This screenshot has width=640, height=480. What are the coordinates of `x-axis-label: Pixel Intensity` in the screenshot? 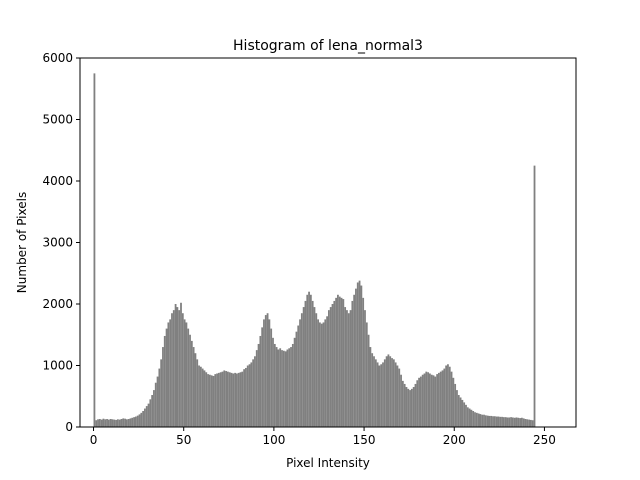 It's located at (328, 463).